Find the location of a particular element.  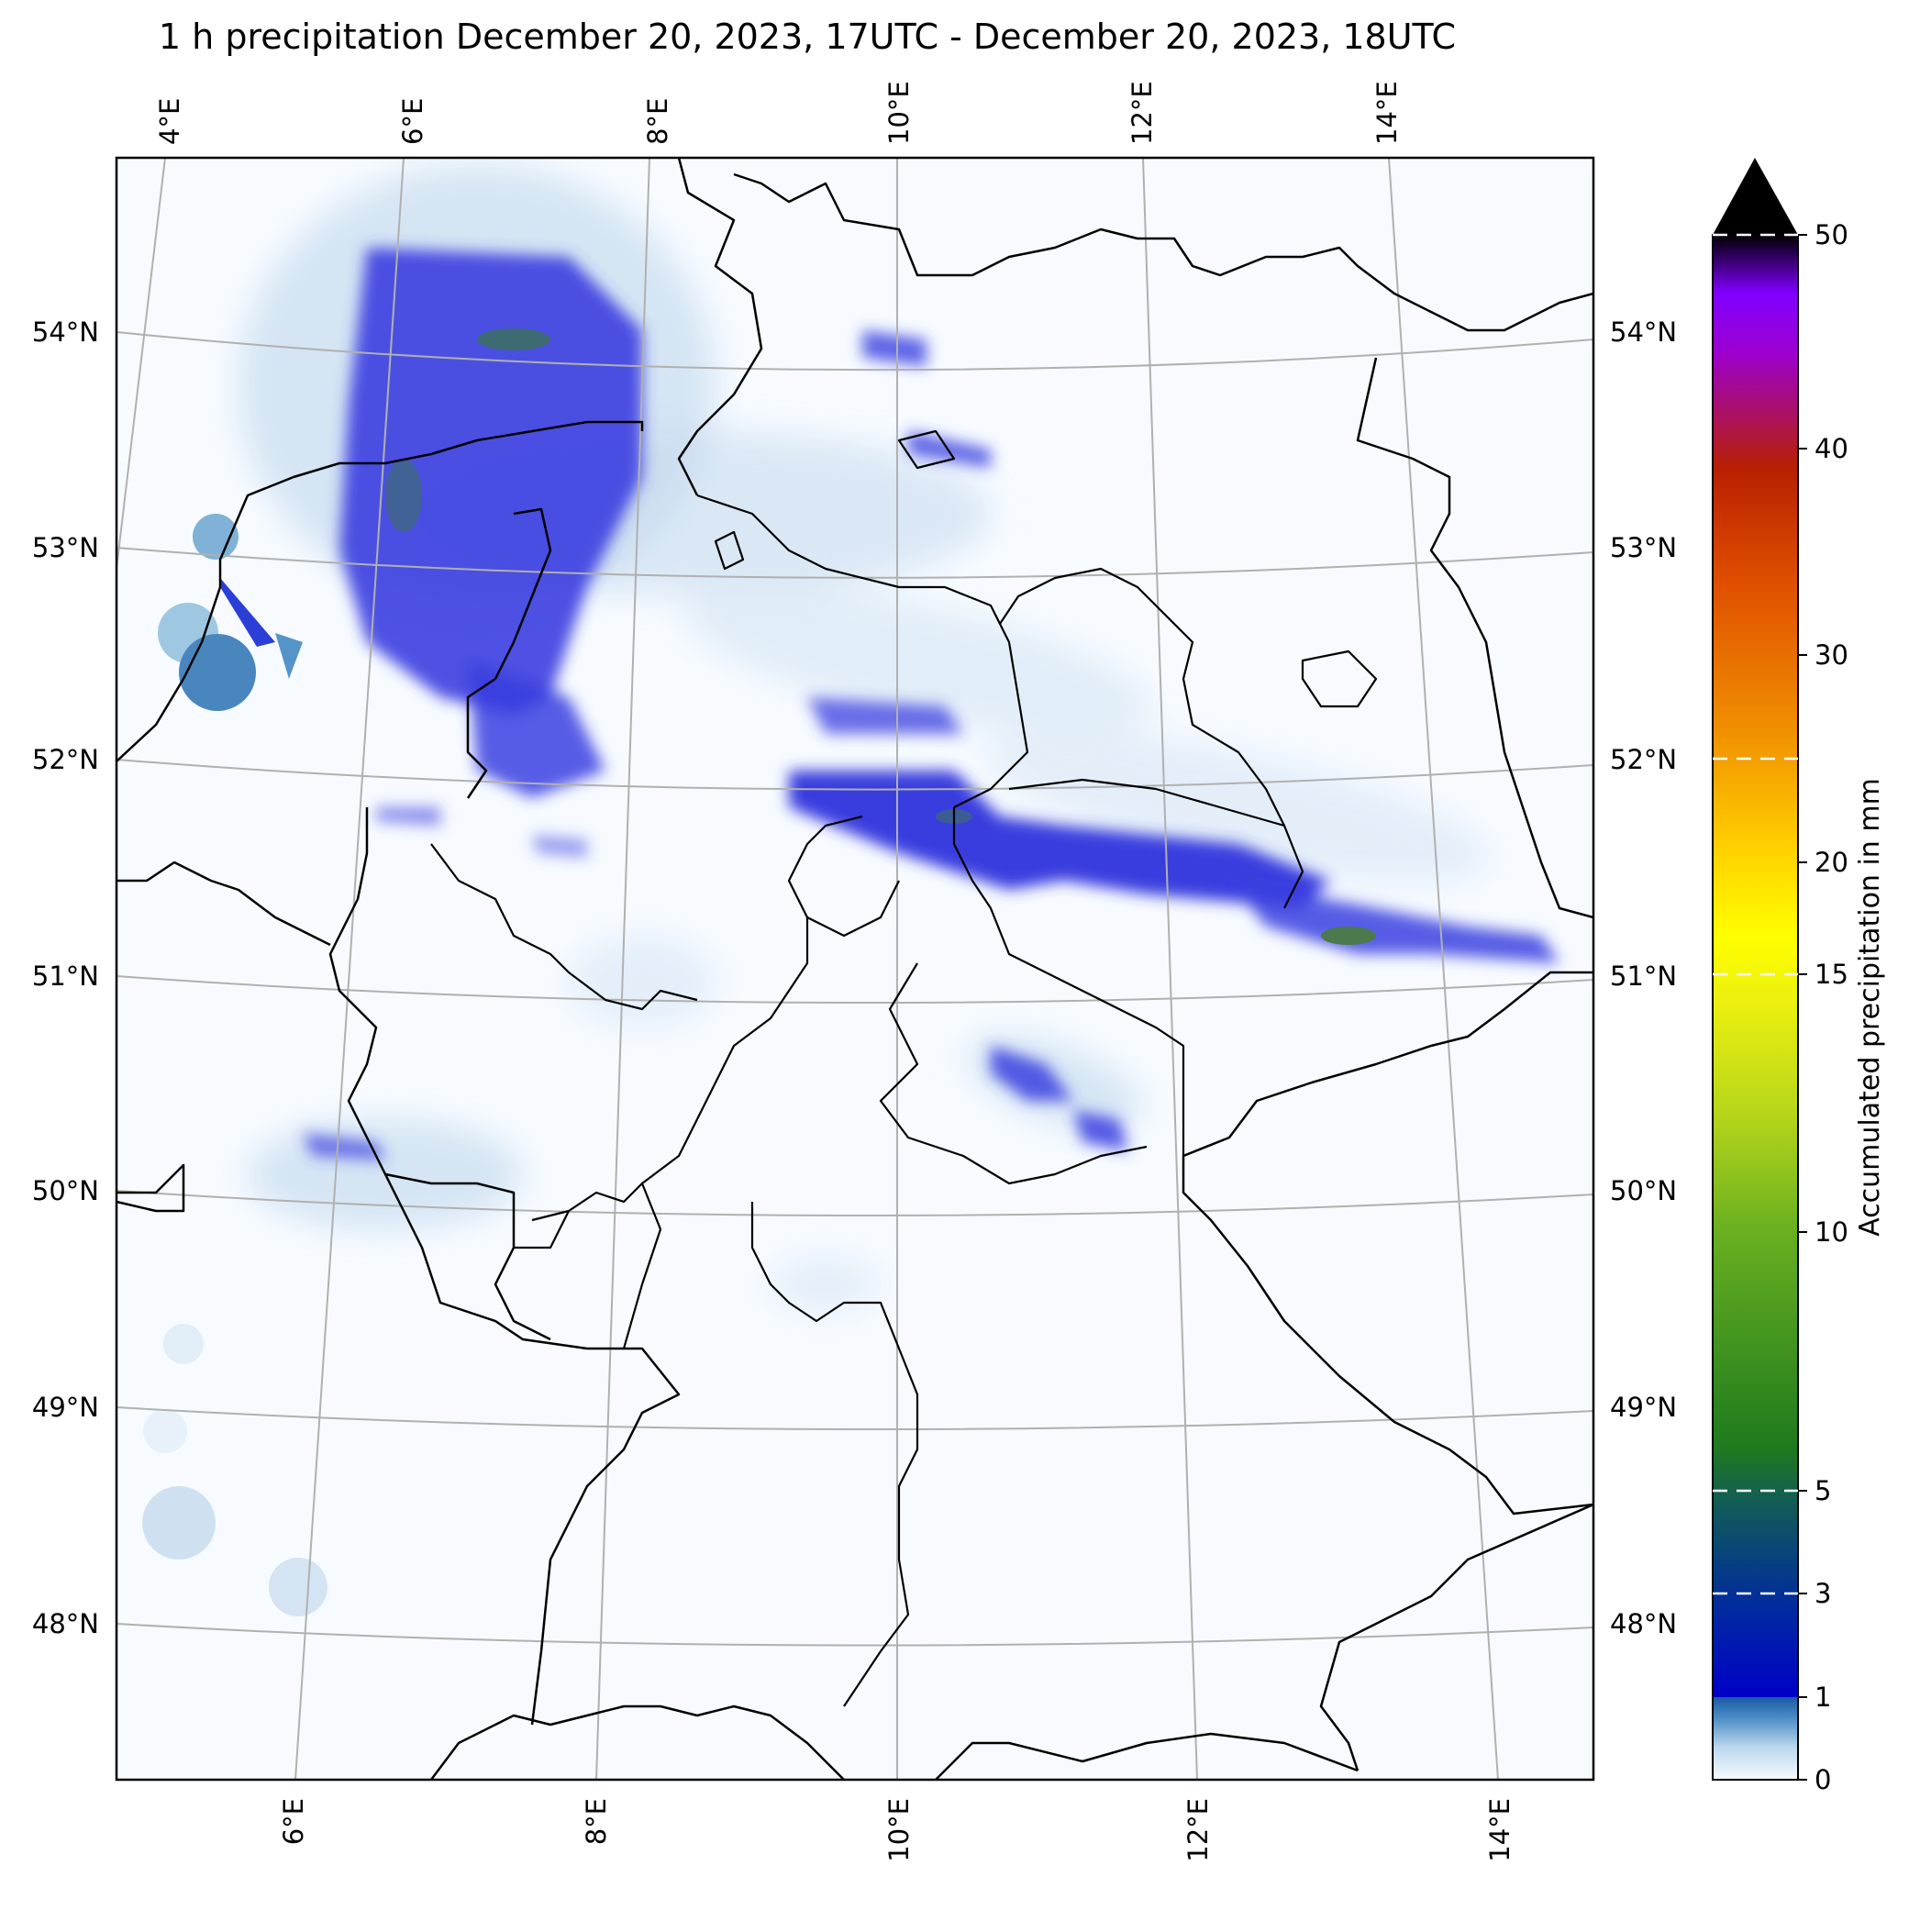

colorbar-tick-label: 20 is located at coordinates (1831, 862).